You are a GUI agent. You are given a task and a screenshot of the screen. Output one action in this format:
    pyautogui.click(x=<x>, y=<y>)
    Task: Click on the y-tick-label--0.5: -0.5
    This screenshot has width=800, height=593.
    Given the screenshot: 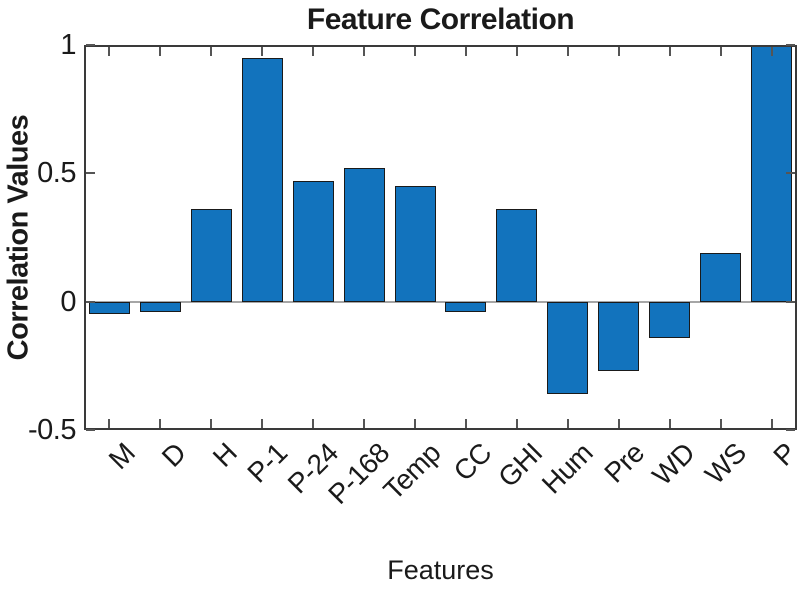 What is the action you would take?
    pyautogui.click(x=52, y=430)
    